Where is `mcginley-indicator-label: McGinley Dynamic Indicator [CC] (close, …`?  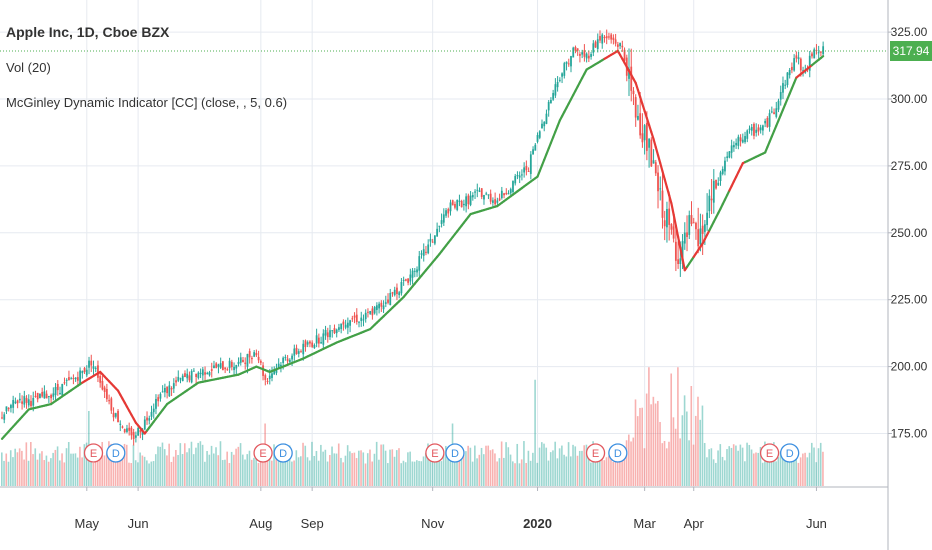 mcginley-indicator-label: McGinley Dynamic Indicator [CC] (close, … is located at coordinates (147, 102).